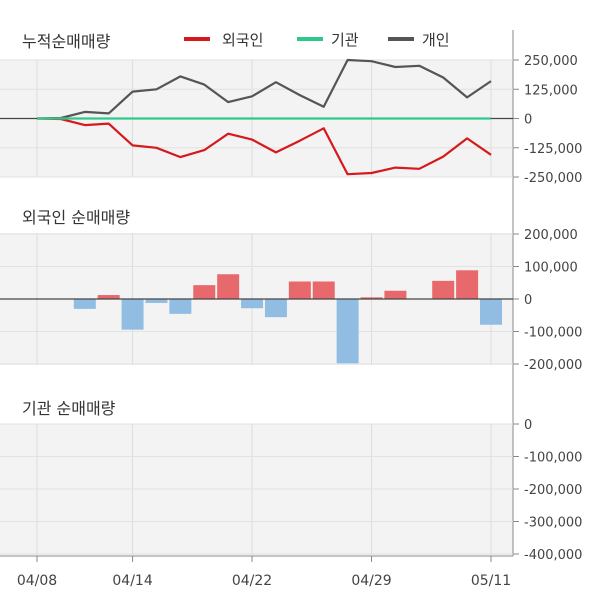  Describe the element at coordinates (69, 408) in the screenshot. I see `institution-title: 기관 순매매량` at that location.